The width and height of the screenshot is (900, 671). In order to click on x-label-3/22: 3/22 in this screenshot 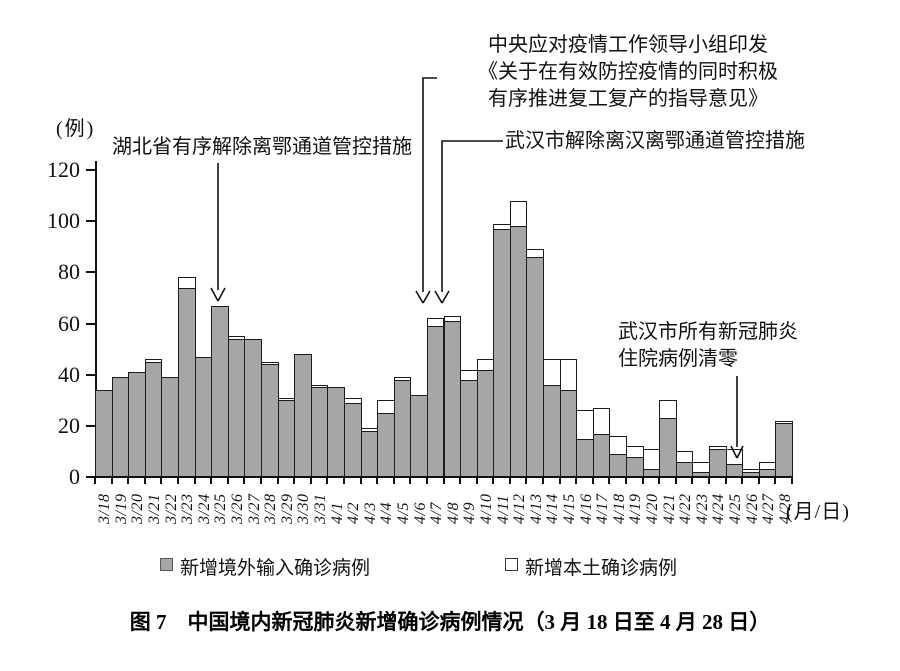, I will do `click(171, 508)`.